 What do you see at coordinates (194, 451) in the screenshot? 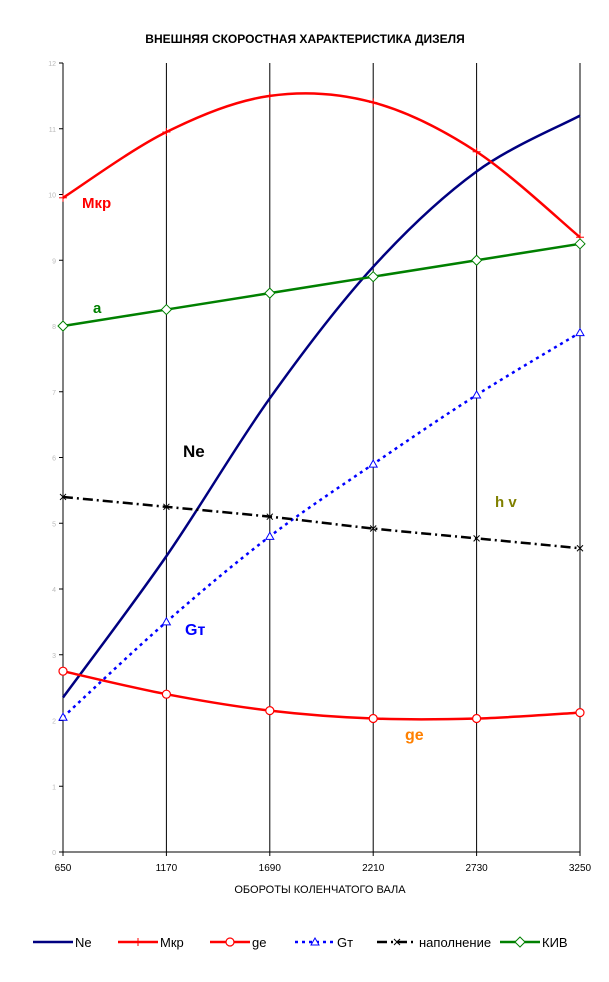
I see `annotation-ne: Ne` at bounding box center [194, 451].